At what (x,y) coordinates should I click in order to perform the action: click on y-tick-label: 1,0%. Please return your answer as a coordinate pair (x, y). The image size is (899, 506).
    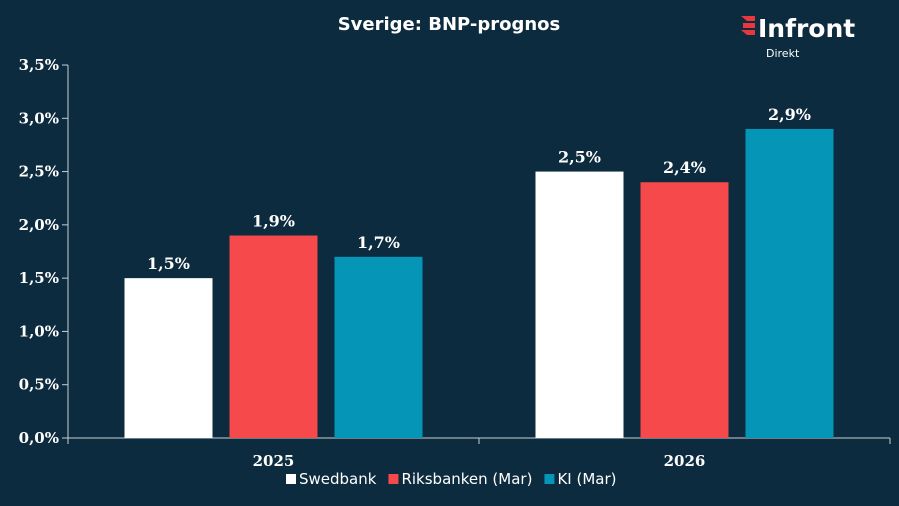
    Looking at the image, I should click on (39, 331).